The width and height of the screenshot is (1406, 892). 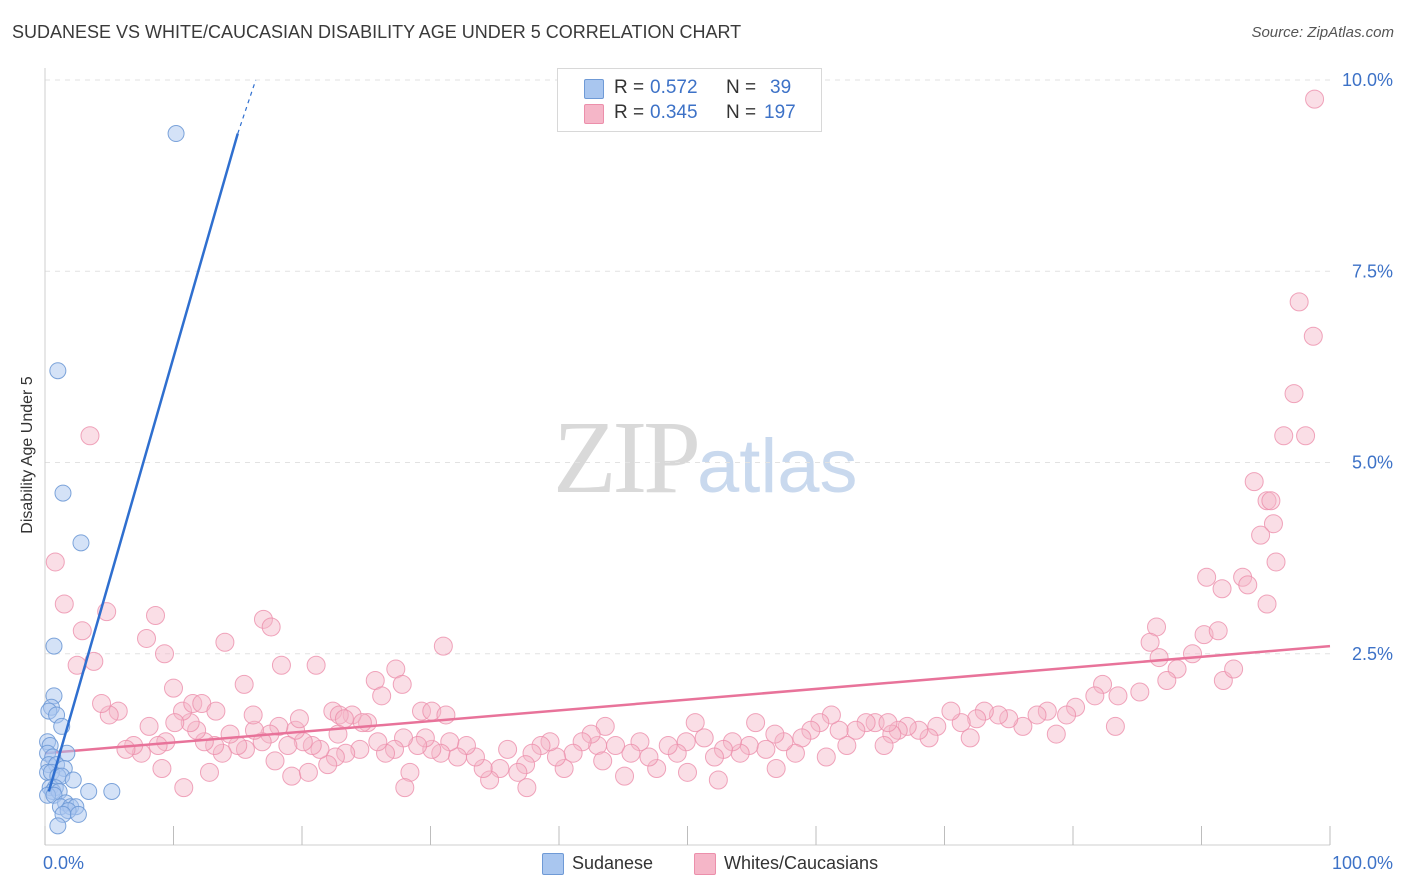 What do you see at coordinates (781, 87) in the screenshot?
I see `legend-n-value: 39` at bounding box center [781, 87].